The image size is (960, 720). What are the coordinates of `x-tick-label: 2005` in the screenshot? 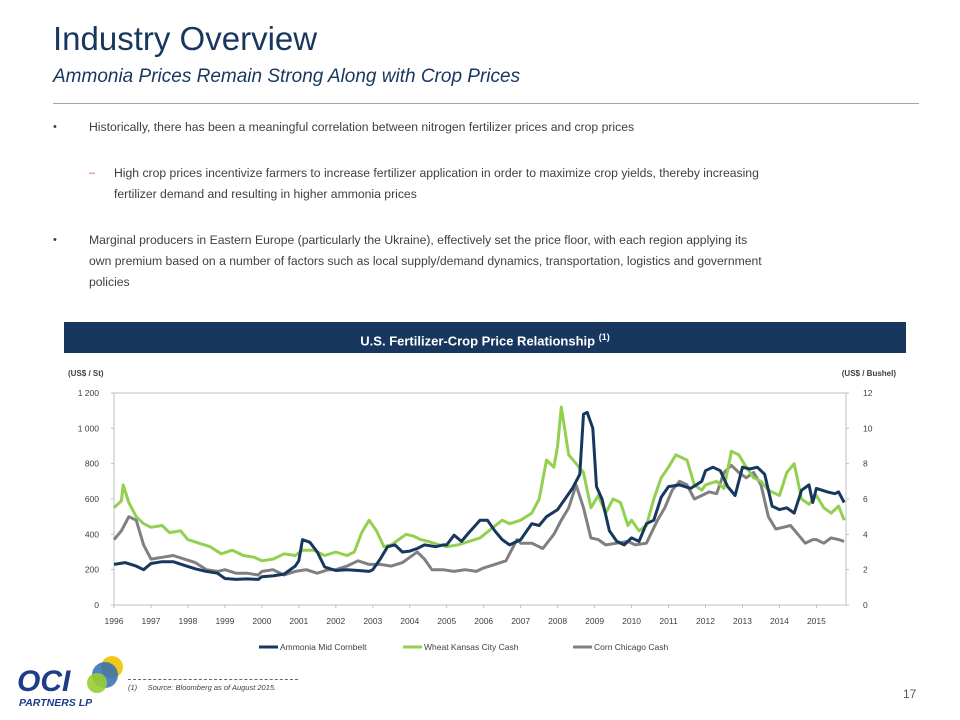 It's located at (446, 621).